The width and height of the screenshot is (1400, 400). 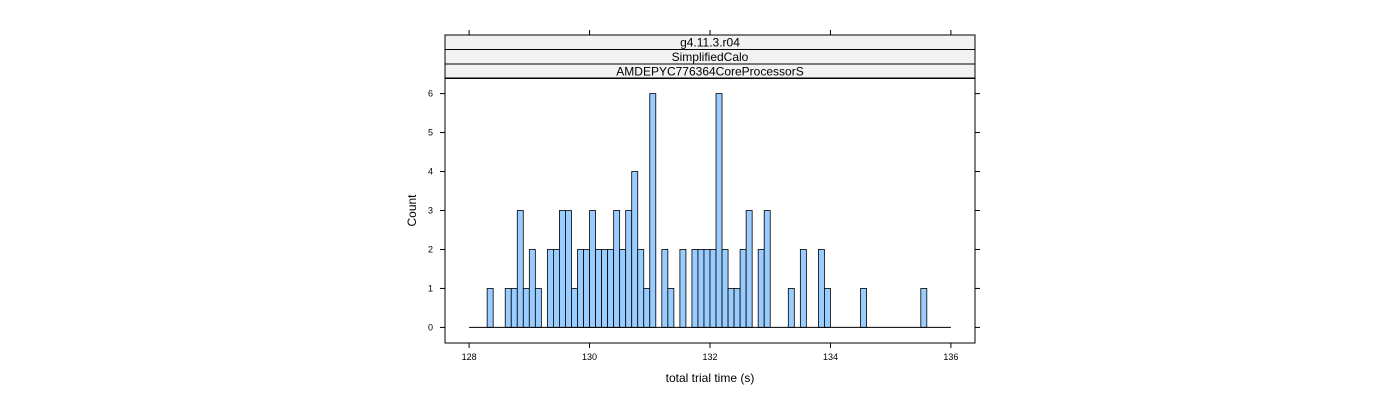 What do you see at coordinates (430, 211) in the screenshot?
I see `y-tick-label-3: 3` at bounding box center [430, 211].